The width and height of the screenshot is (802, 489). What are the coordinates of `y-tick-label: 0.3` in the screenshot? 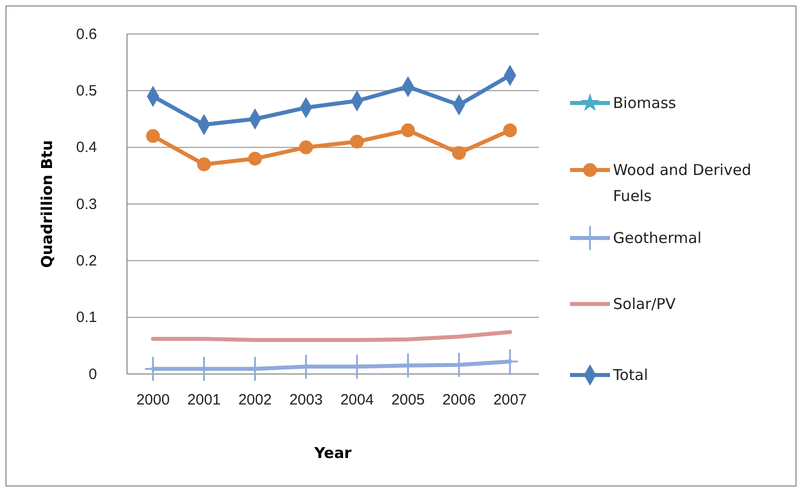 It's located at (86, 204).